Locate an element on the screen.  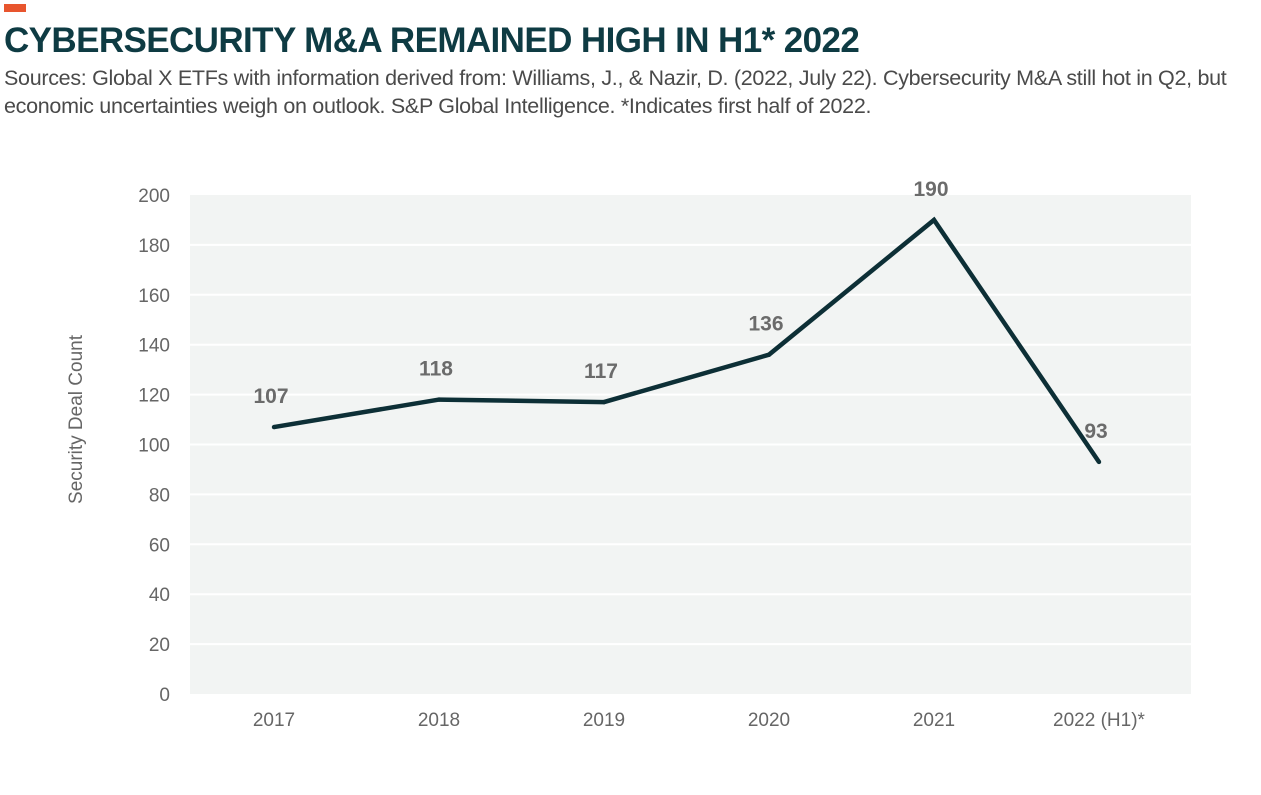
y-tick-label-60: 60 is located at coordinates (159, 545).